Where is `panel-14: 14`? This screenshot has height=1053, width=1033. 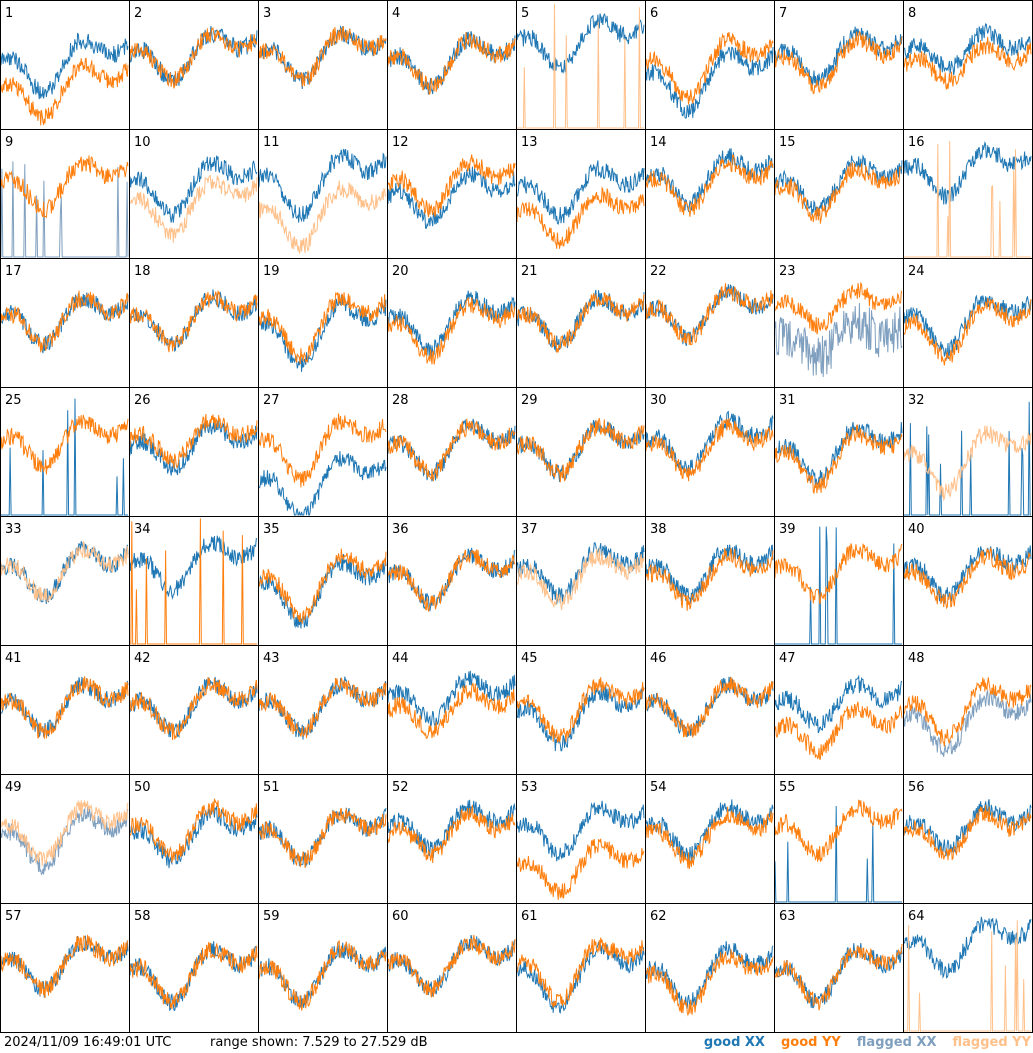 panel-14: 14 is located at coordinates (710, 194).